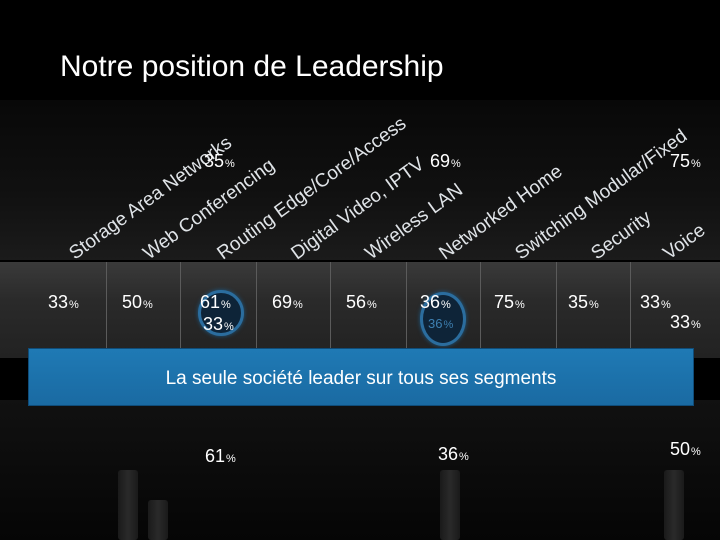  I want to click on segment-percent: 50%, so click(137, 302).